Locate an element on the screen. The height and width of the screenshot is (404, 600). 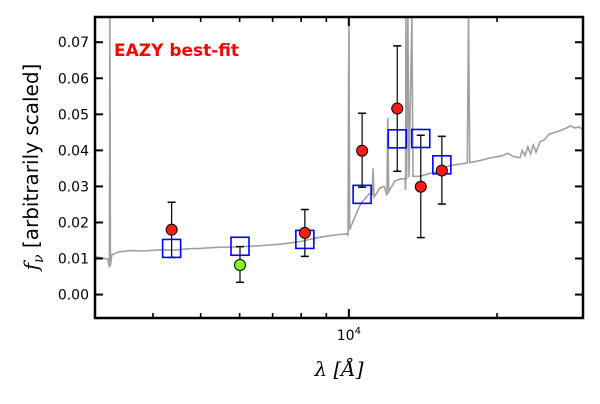
y-tick-label: 0.01 is located at coordinates (73, 260).